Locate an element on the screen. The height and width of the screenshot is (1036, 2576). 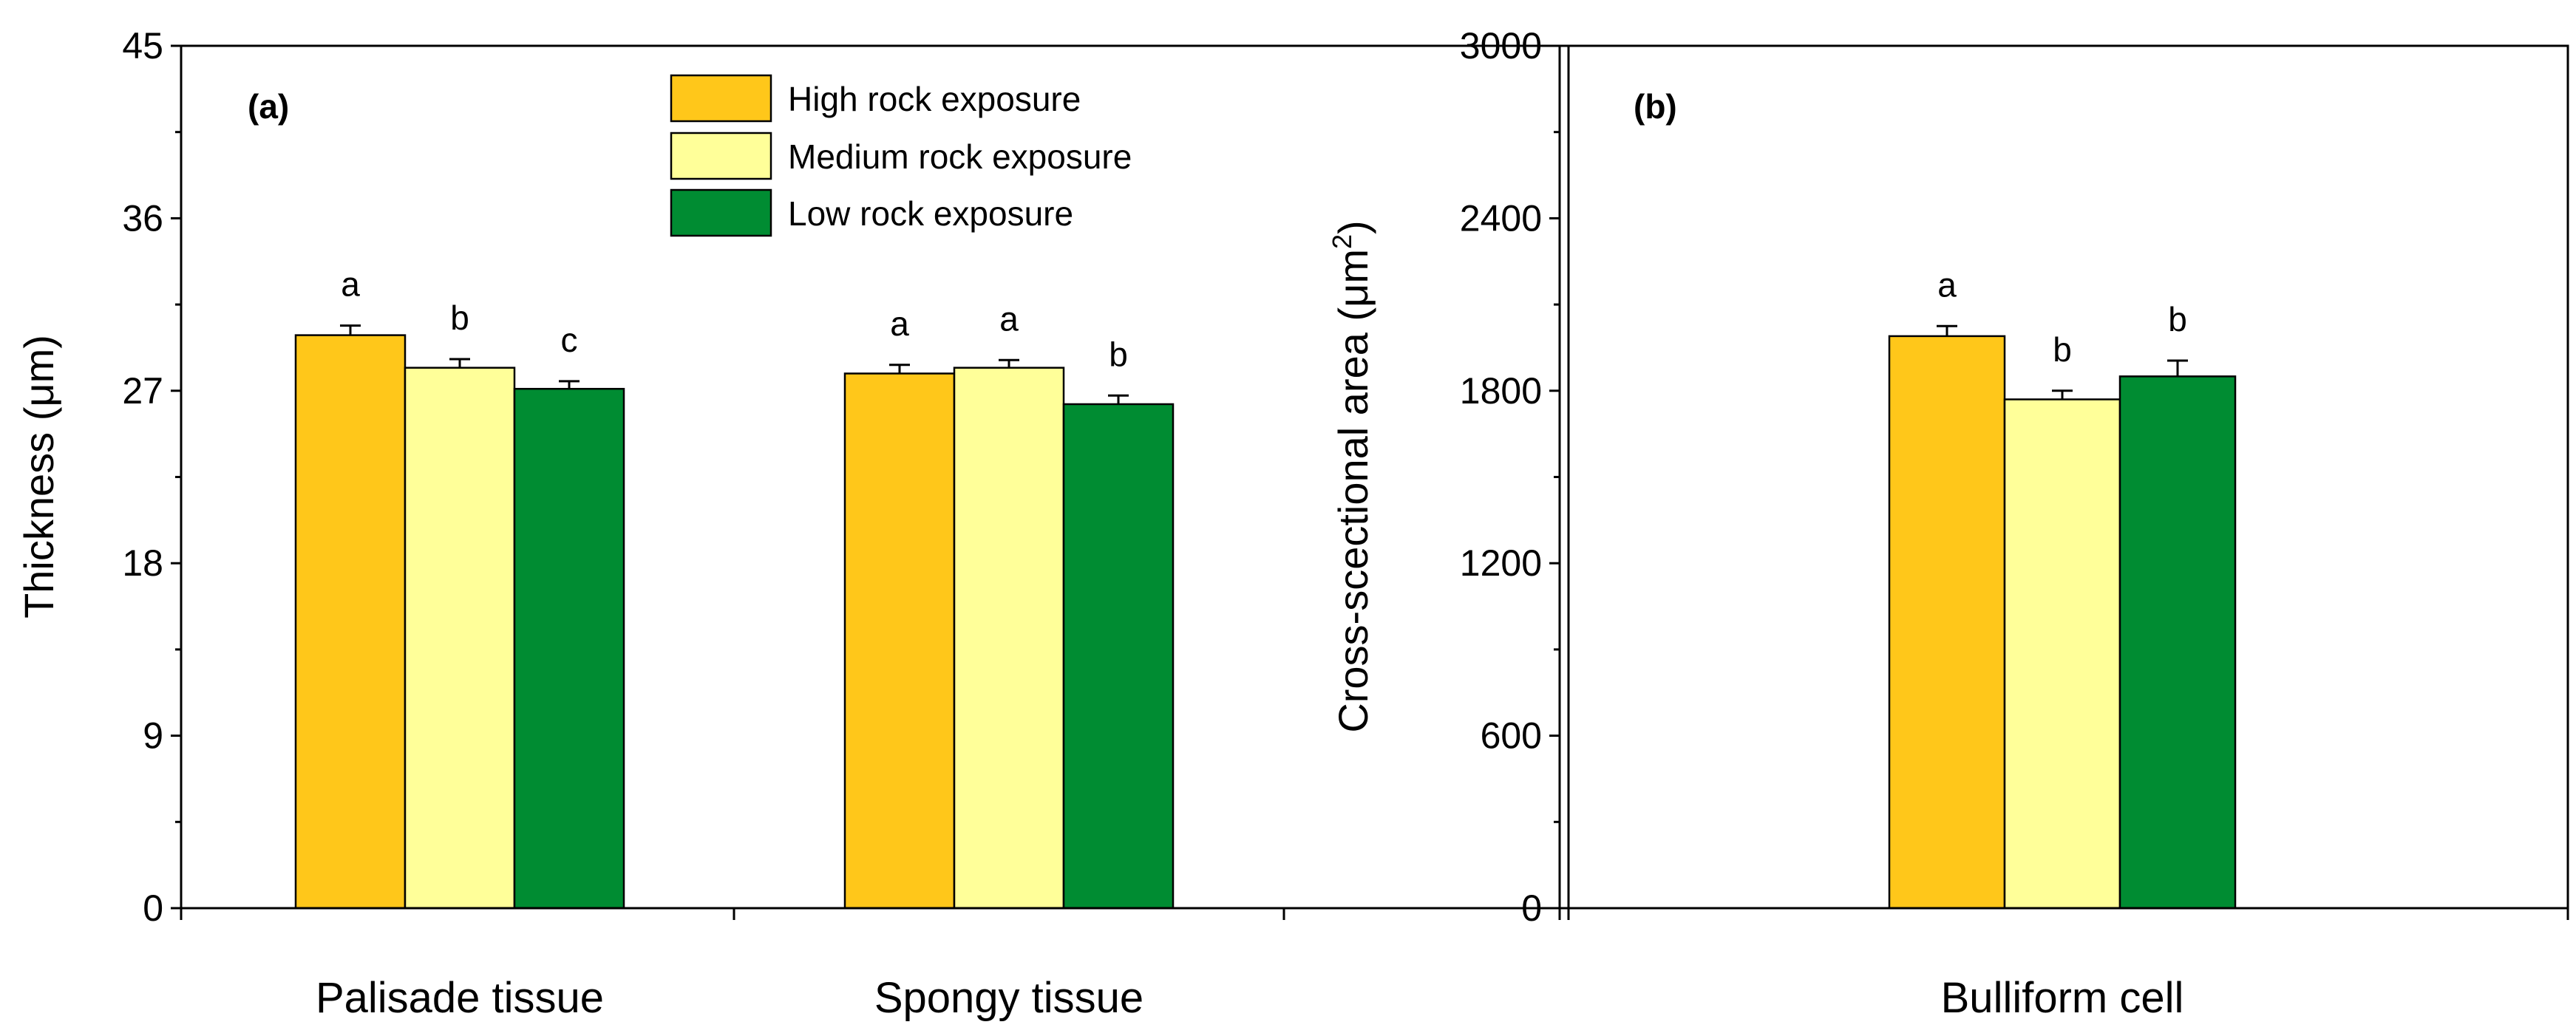
panel-a-error-bars is located at coordinates (734, 364).